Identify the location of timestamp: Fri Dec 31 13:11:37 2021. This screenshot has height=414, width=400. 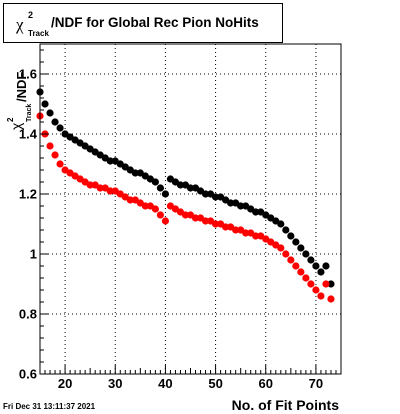
(49, 406).